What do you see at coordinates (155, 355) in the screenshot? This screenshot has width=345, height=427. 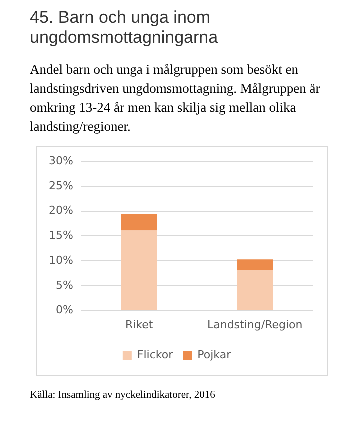 I see `legend-label: Flickor` at bounding box center [155, 355].